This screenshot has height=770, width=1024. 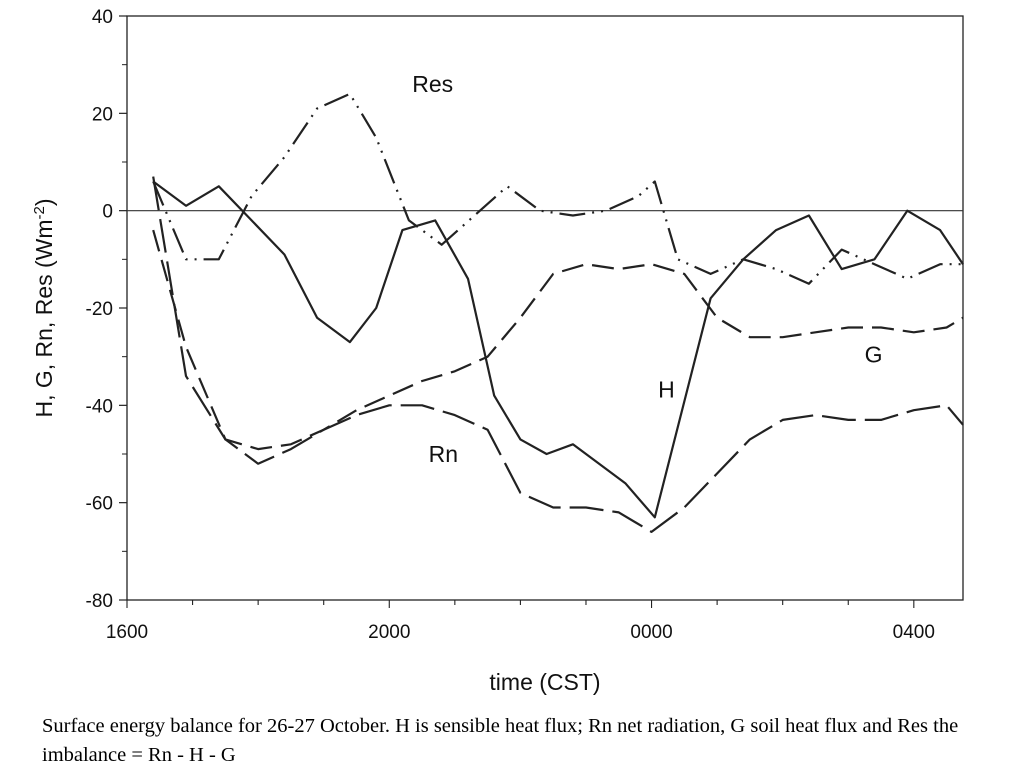 I want to click on series-annotation: Res, so click(x=432, y=84).